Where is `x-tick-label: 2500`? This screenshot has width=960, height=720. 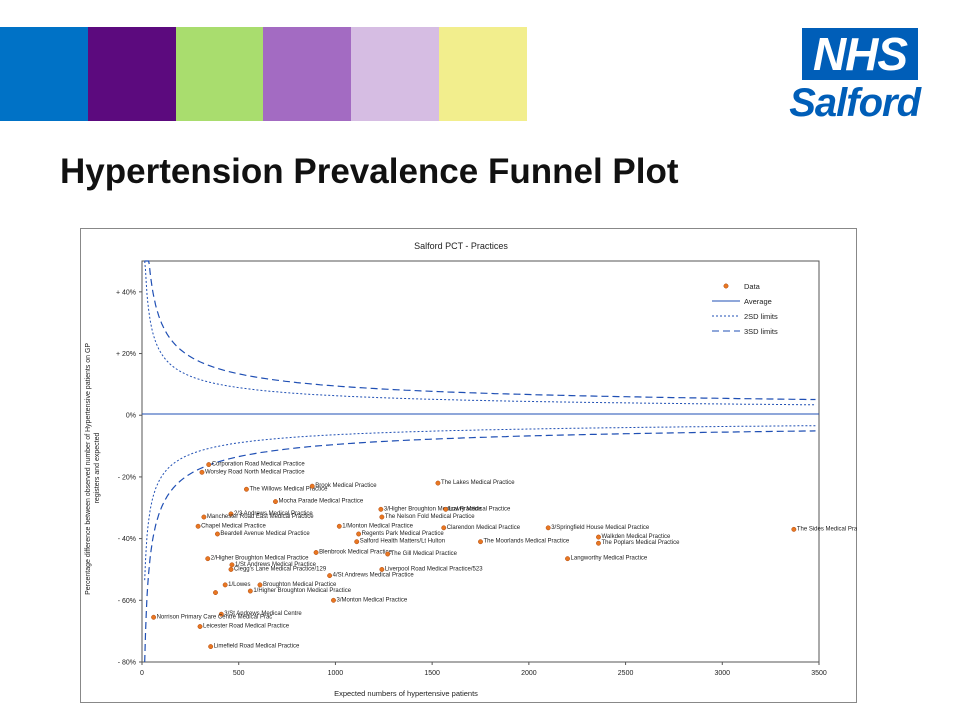
x-tick-label: 2500 is located at coordinates (626, 673).